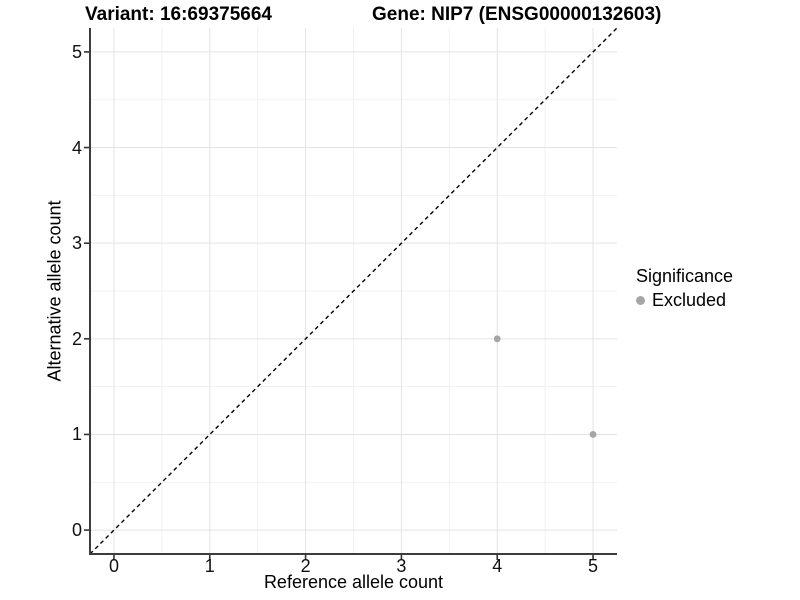 The image size is (800, 600). Describe the element at coordinates (689, 300) in the screenshot. I see `legend-item-label: Excluded` at that location.